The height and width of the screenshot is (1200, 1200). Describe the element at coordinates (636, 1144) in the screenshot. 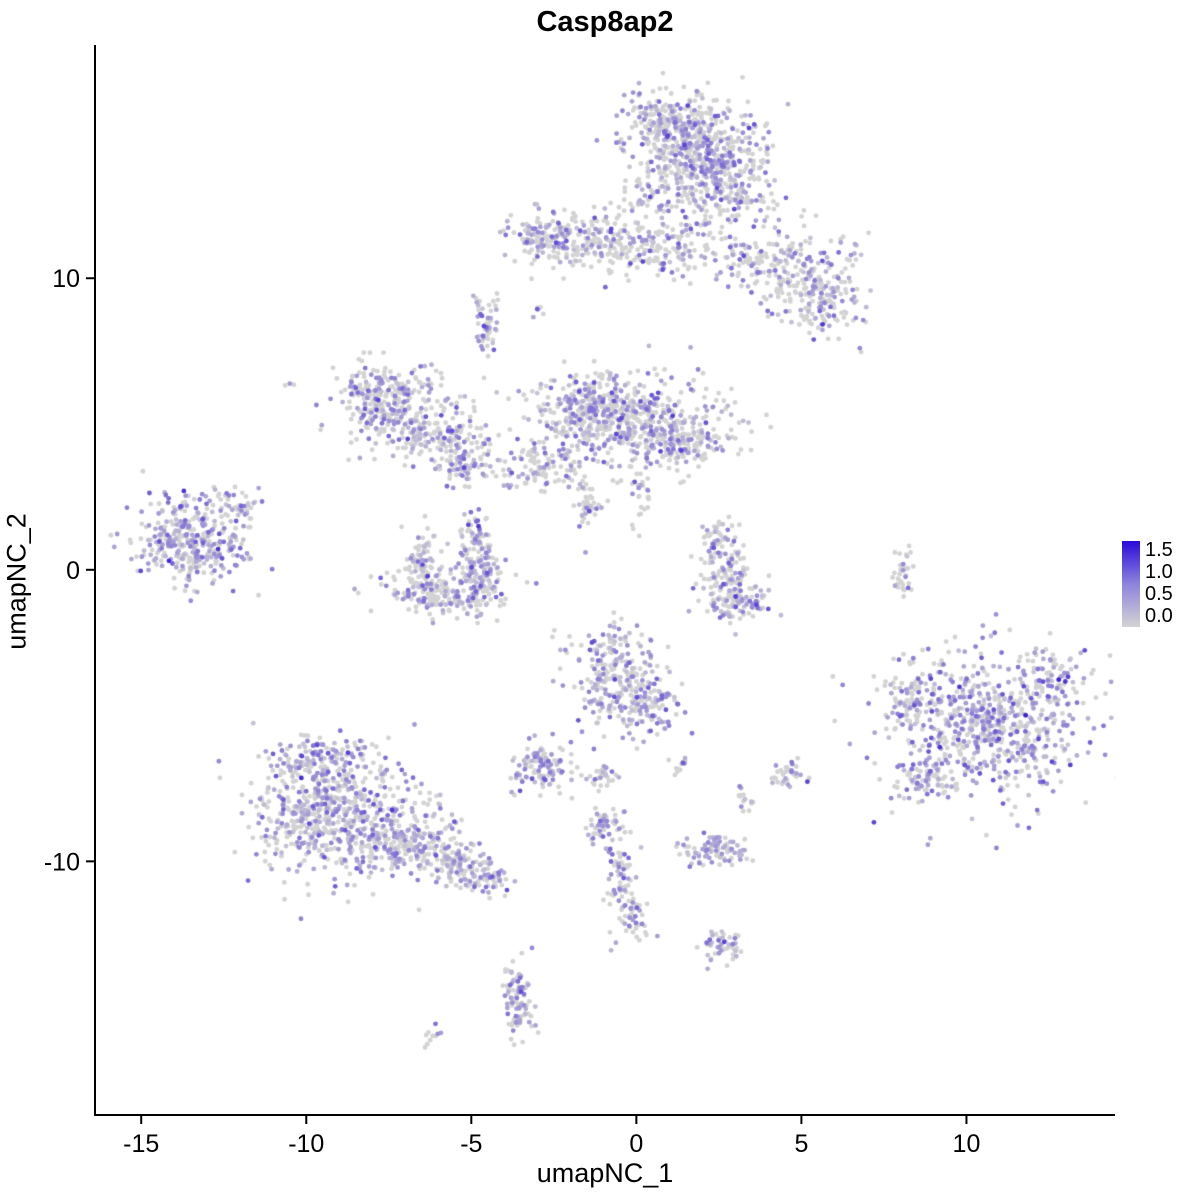

I see `x-tick-label: 0` at that location.